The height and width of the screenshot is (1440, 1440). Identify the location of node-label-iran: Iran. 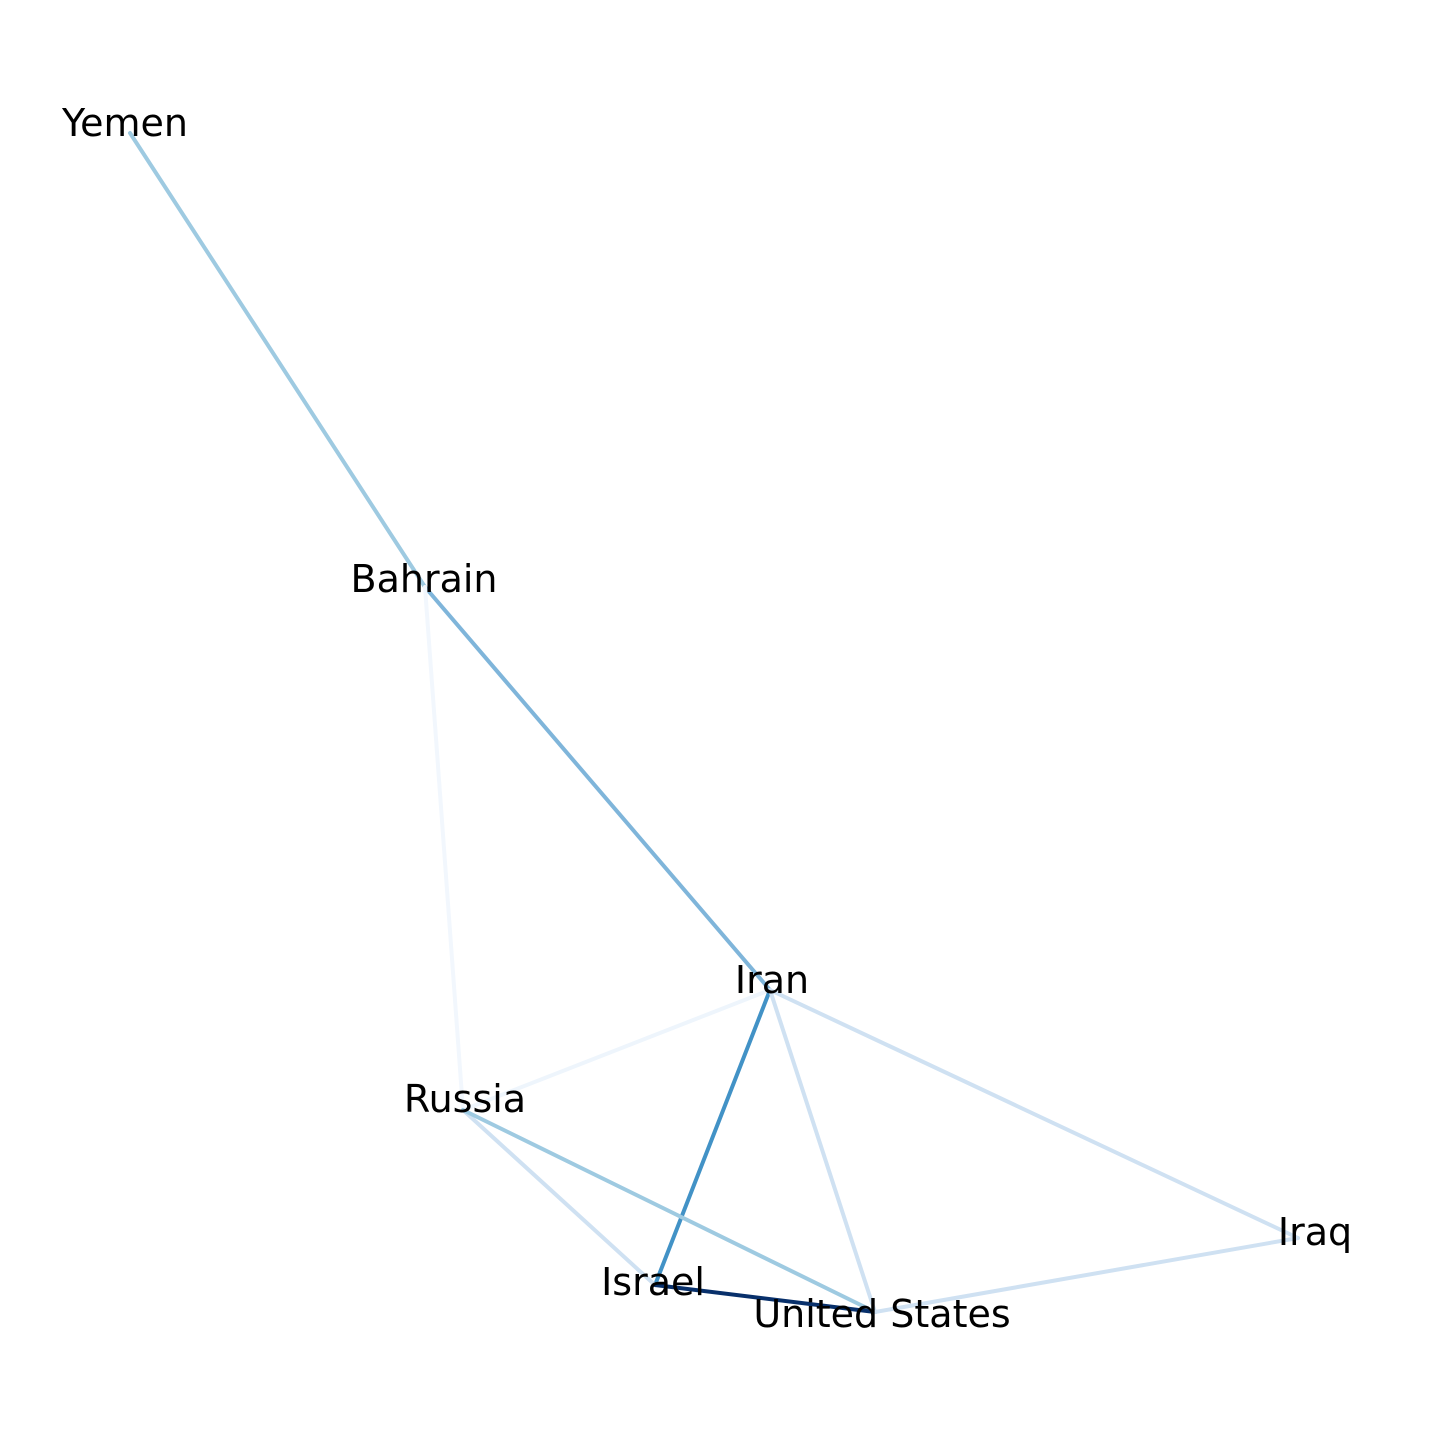
(772, 980).